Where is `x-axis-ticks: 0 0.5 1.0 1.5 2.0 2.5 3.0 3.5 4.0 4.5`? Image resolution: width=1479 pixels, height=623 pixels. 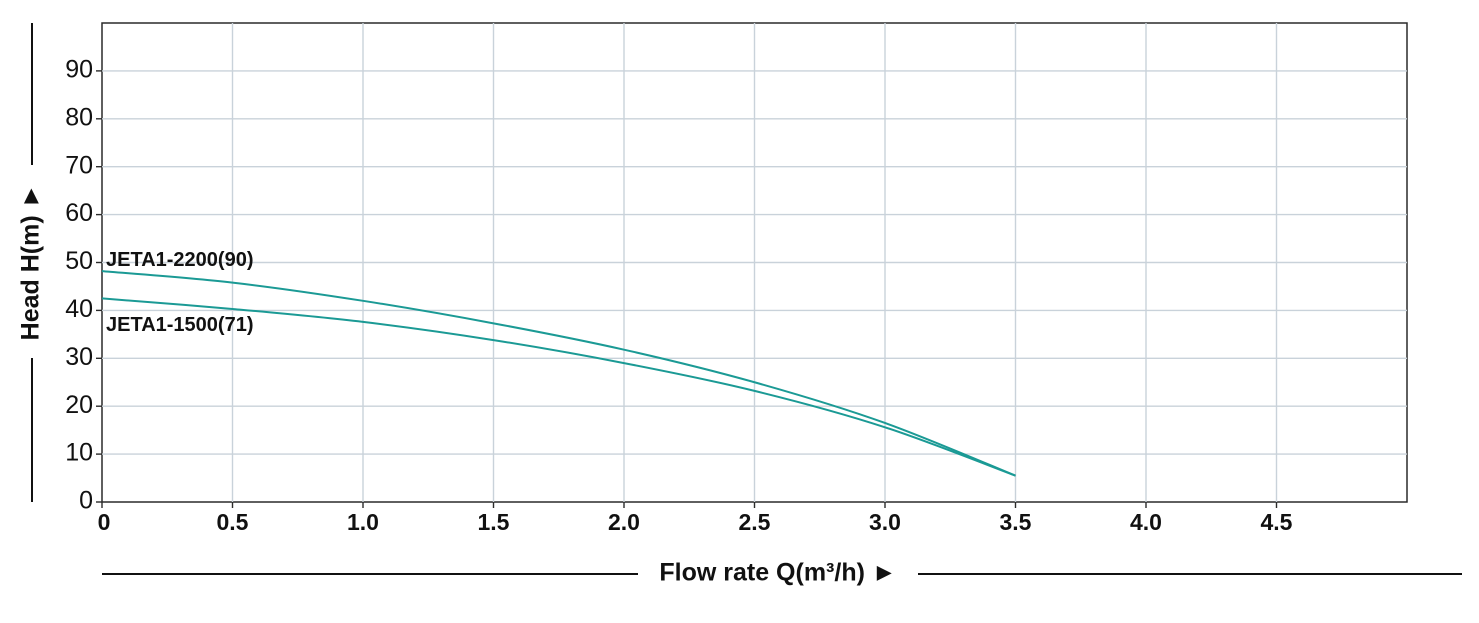
x-axis-ticks: 0 0.5 1.0 1.5 2.0 2.5 3.0 3.5 4.0 4.5 is located at coordinates (695, 518).